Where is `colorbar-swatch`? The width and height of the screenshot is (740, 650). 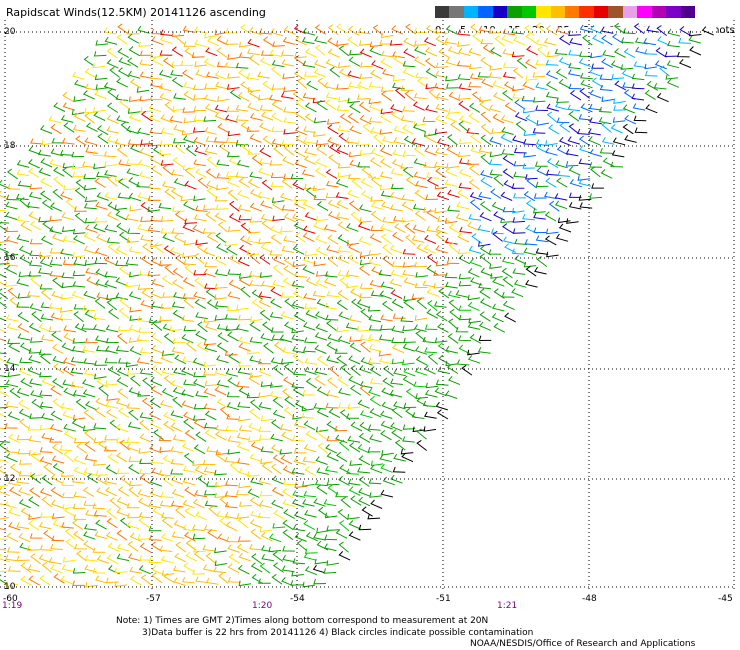
colorbar-swatch is located at coordinates (471, 12).